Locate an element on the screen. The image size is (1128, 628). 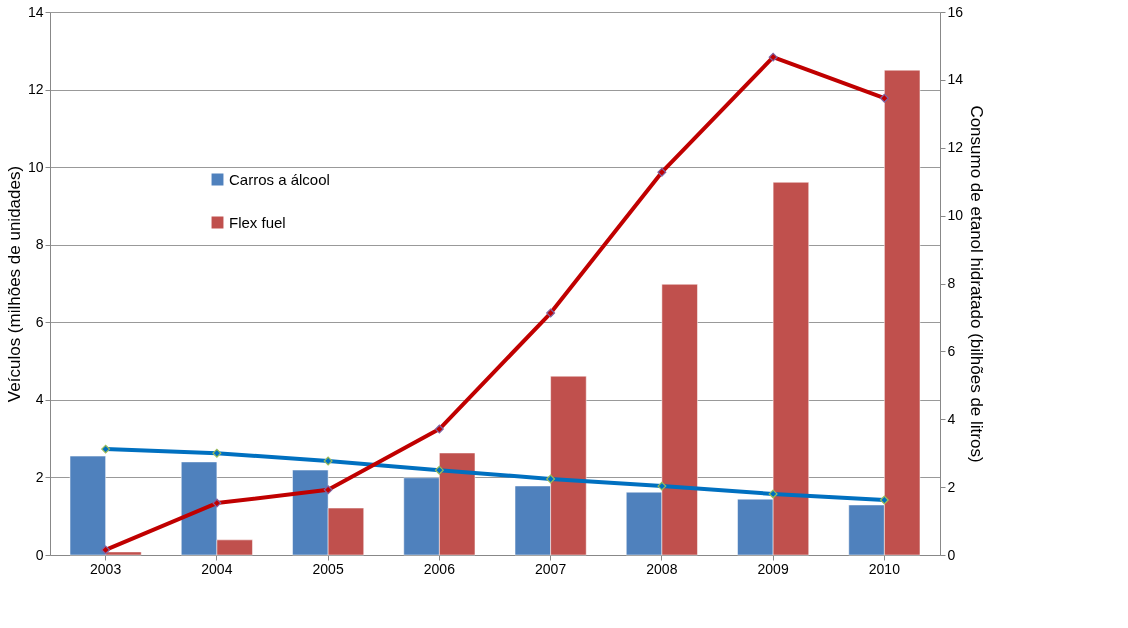
y2-tick-label: 14 is located at coordinates (955, 79).